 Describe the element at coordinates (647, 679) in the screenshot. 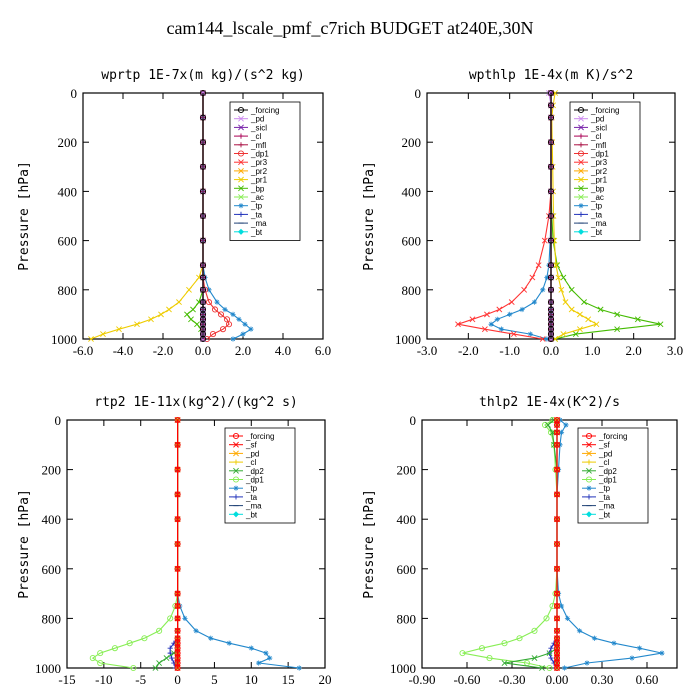

I see `x-tick-label: 0.60` at that location.